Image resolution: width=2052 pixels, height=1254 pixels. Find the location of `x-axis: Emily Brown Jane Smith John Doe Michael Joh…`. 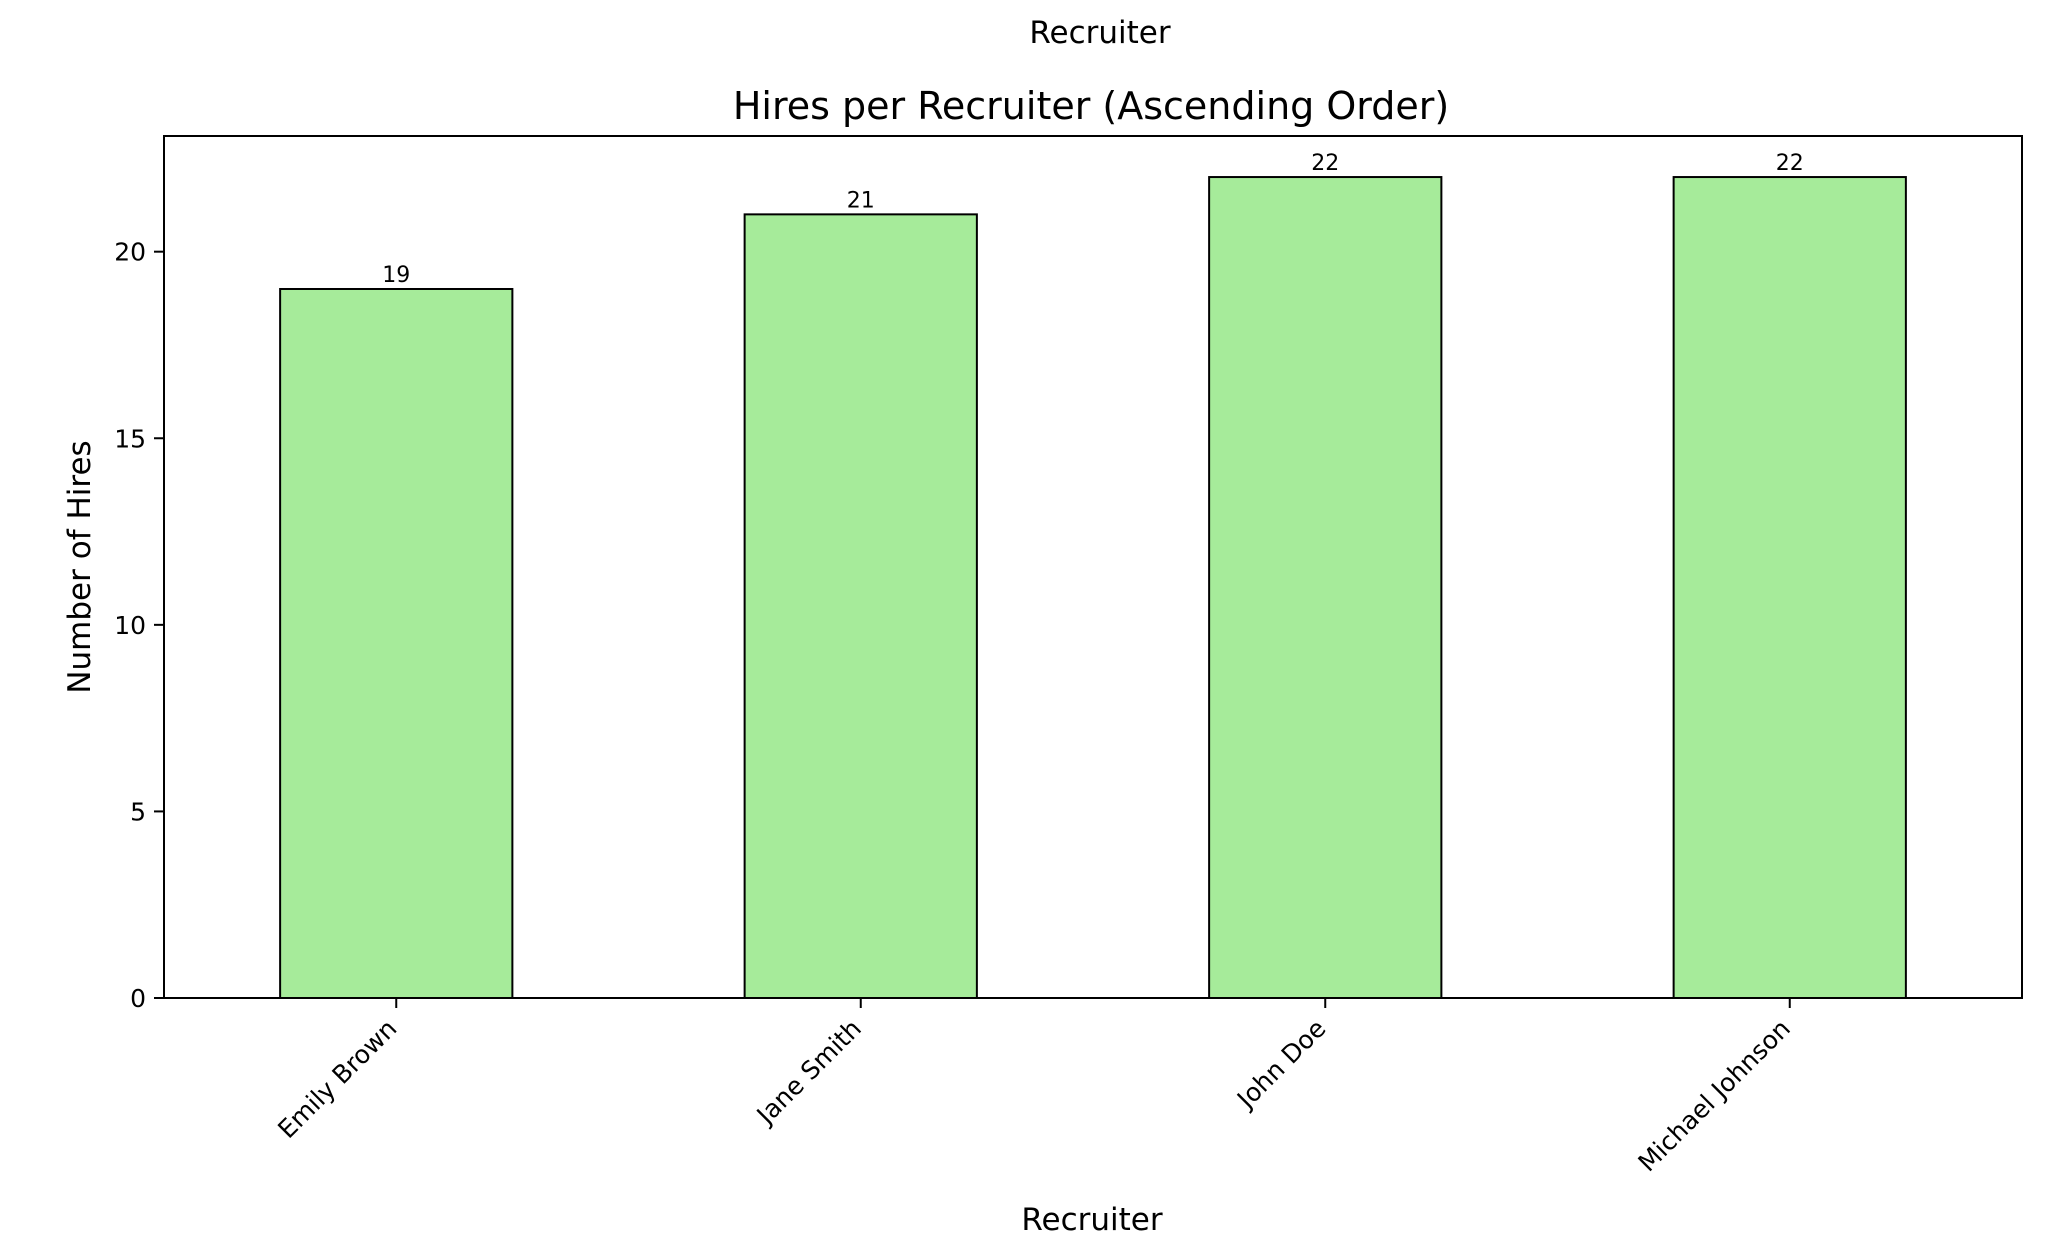

x-axis: Emily Brown Jane Smith John Doe Michael Joh… is located at coordinates (1034, 1087).